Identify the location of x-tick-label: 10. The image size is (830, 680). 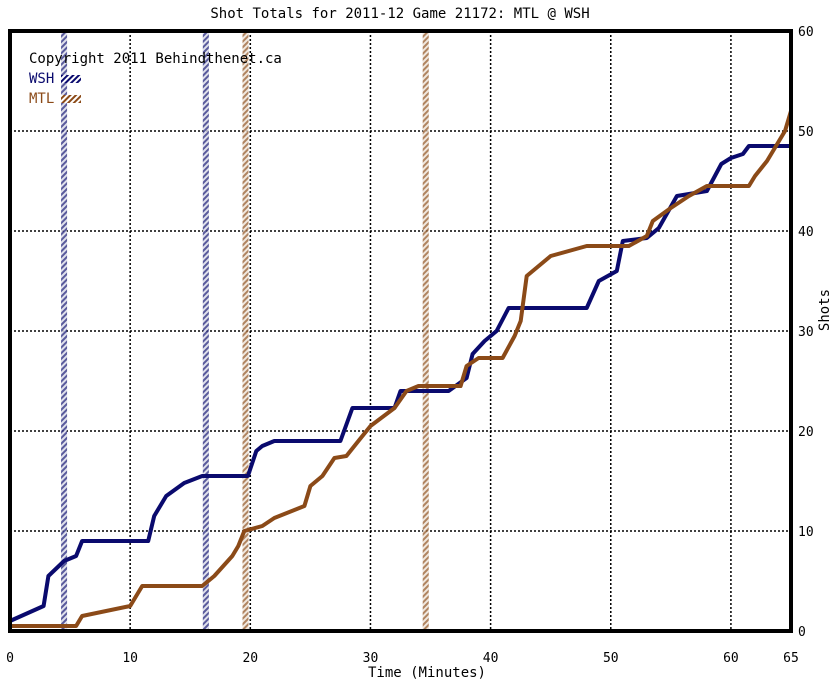
(130, 658).